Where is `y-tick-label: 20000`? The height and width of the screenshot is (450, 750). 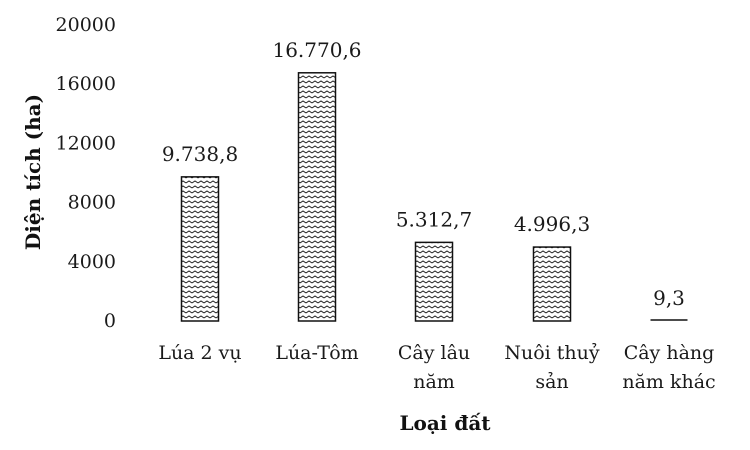
y-tick-label: 20000 is located at coordinates (86, 25).